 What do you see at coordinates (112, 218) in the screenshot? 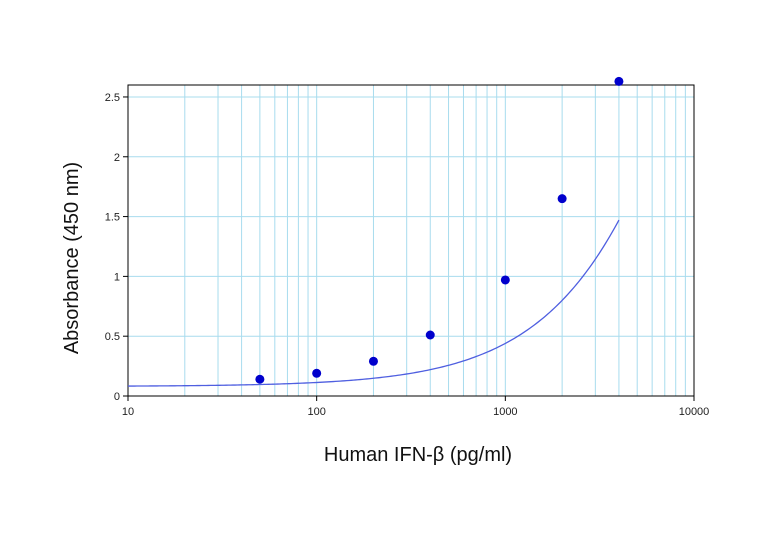
I see `y-tick-label: 1.5` at bounding box center [112, 218].